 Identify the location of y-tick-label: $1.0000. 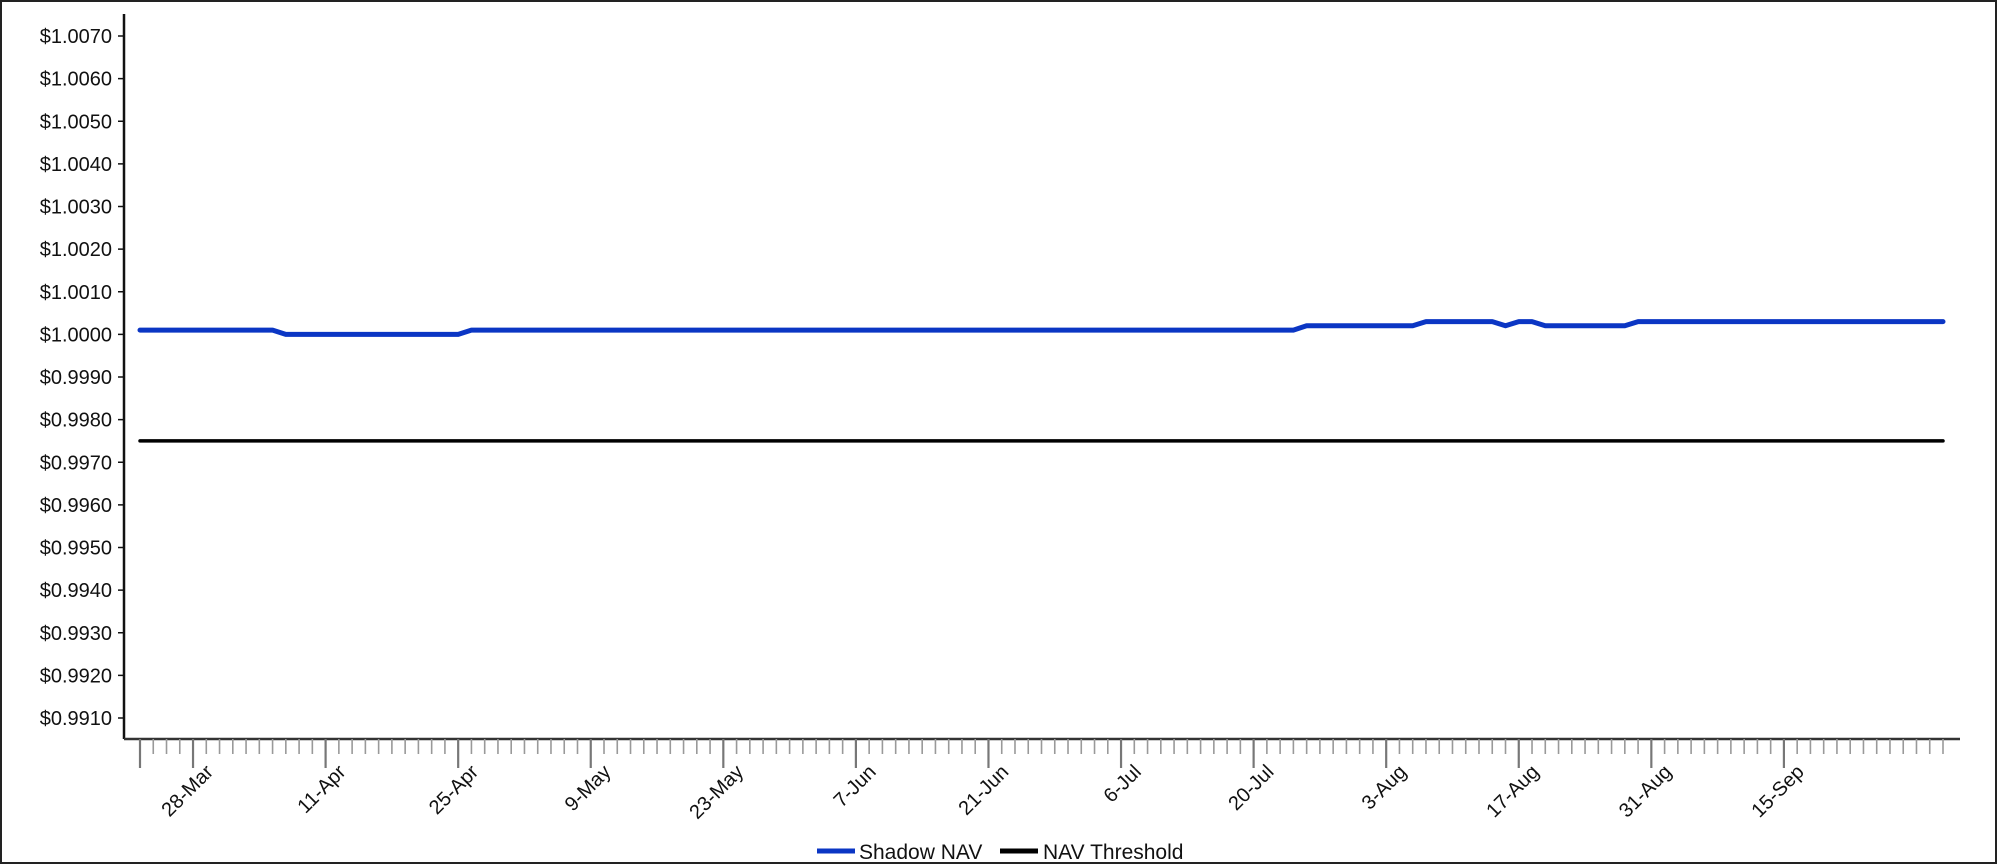
(76, 335).